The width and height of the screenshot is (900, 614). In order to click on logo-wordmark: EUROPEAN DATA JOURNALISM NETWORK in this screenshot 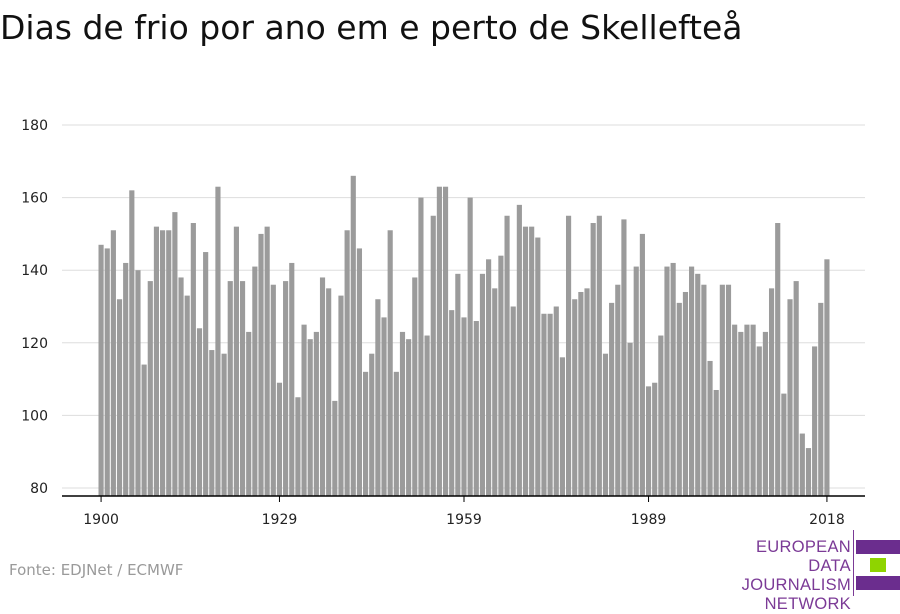, I will do `click(775, 576)`.